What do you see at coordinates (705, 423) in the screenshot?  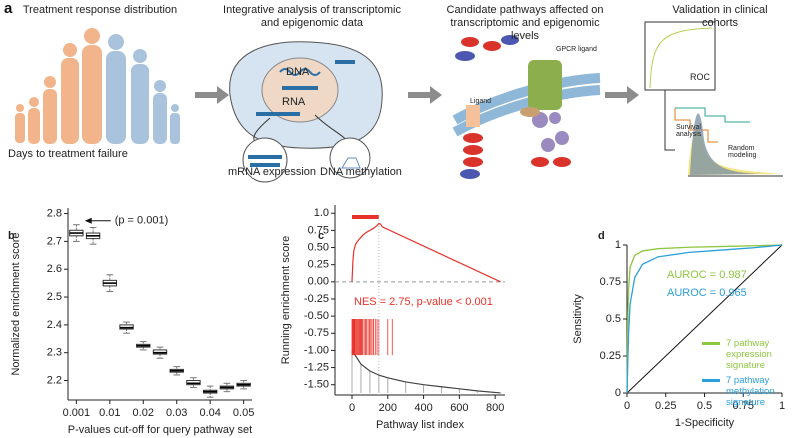 I see `x-axis-label: 1-Specificity` at bounding box center [705, 423].